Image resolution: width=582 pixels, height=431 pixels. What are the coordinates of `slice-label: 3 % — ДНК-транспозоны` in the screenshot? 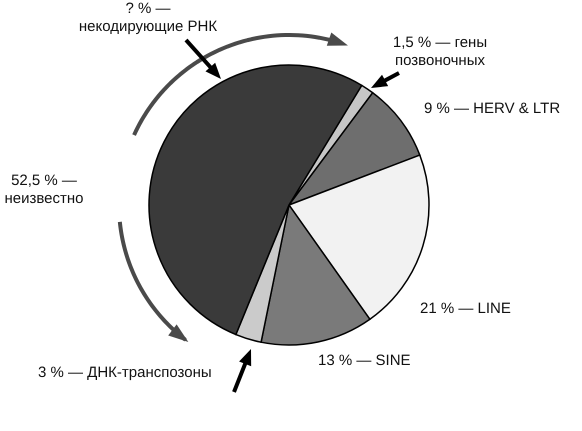 It's located at (125, 373).